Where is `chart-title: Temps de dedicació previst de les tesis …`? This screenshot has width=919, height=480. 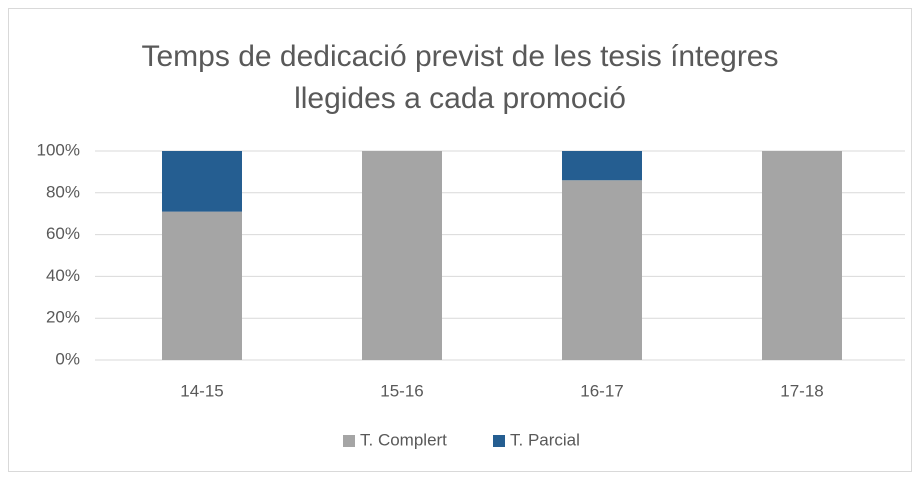
chart-title: Temps de dedicació previst de les tesis … is located at coordinates (460, 56).